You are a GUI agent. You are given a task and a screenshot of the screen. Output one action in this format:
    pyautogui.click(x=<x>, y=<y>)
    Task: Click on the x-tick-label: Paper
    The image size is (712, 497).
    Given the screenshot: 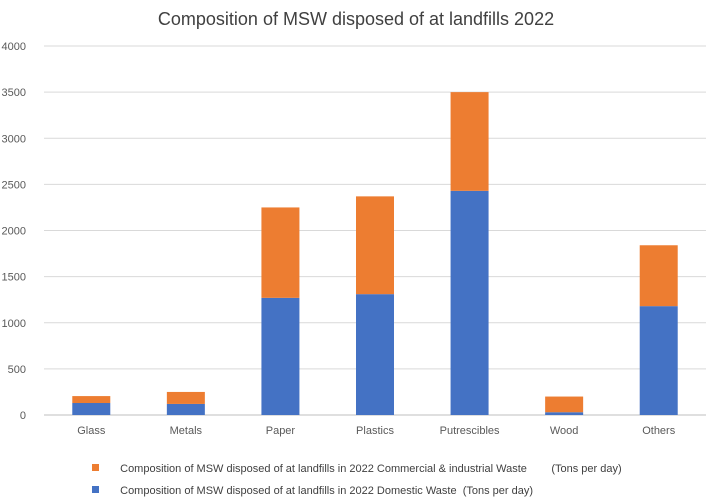 What is the action you would take?
    pyautogui.click(x=281, y=431)
    